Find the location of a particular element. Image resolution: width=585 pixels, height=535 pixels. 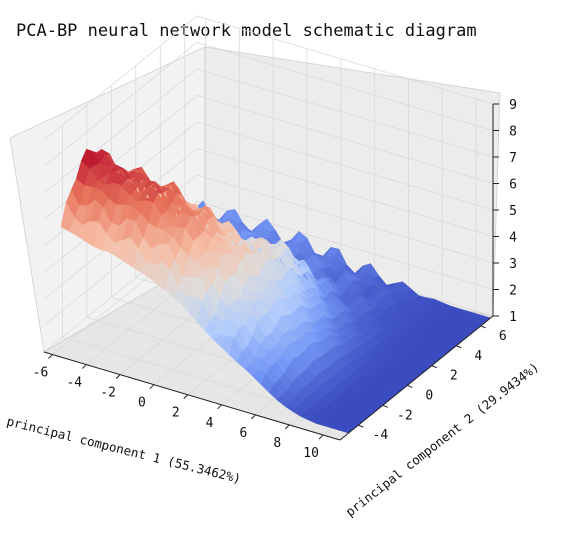

z-tick-label: 7 is located at coordinates (513, 158).